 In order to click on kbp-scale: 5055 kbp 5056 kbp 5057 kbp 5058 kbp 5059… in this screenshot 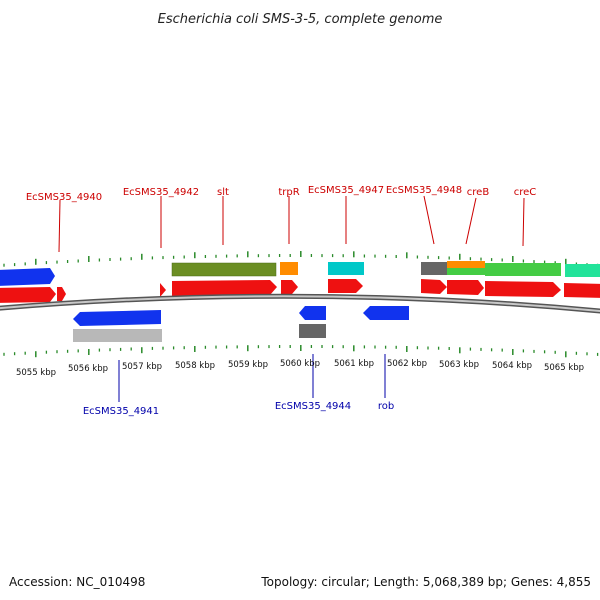, I will do `click(300, 368)`.